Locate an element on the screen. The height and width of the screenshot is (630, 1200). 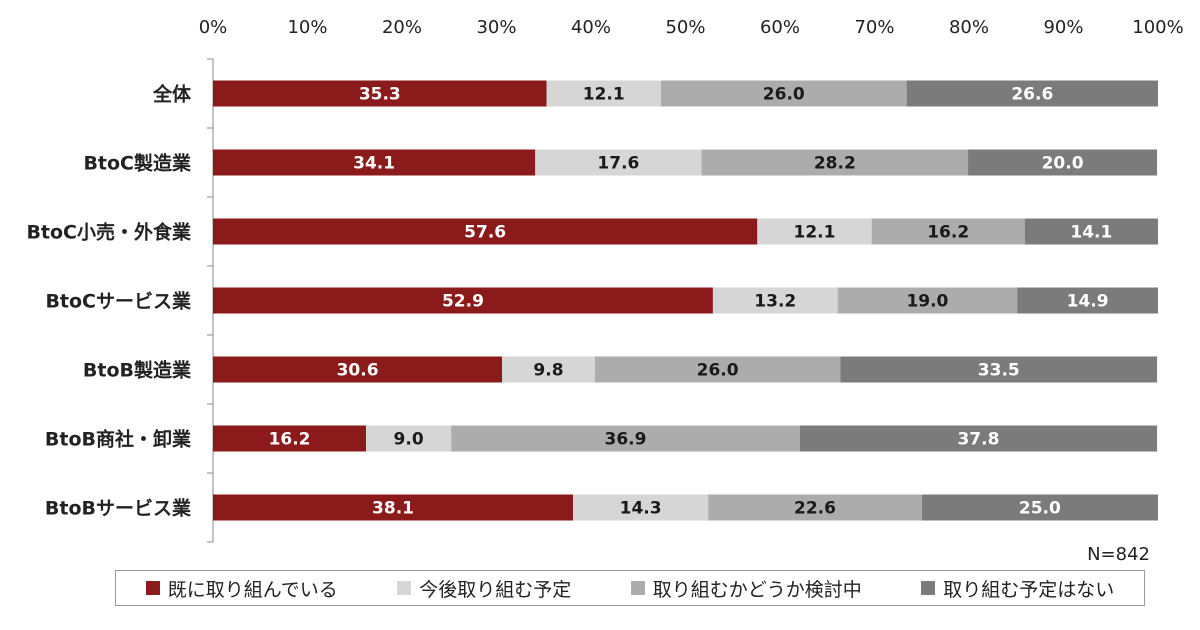
data-label: 17.6 is located at coordinates (618, 164).